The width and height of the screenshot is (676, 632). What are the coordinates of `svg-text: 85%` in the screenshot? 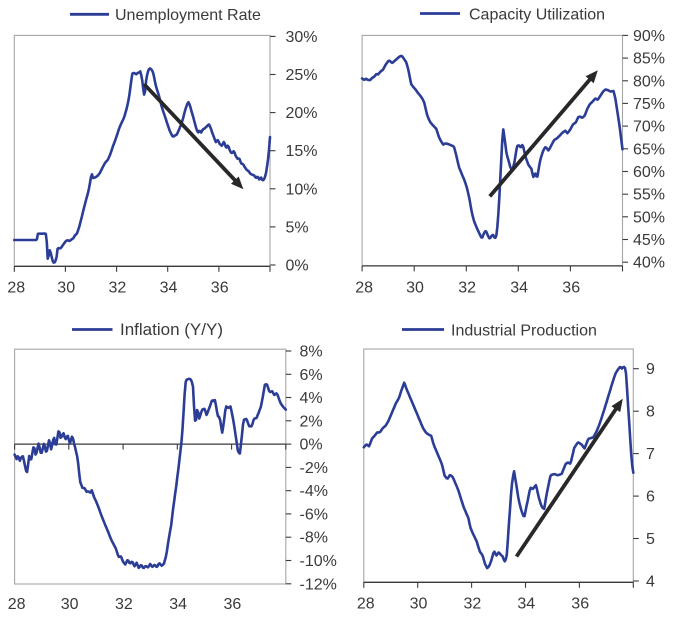 It's located at (649, 59).